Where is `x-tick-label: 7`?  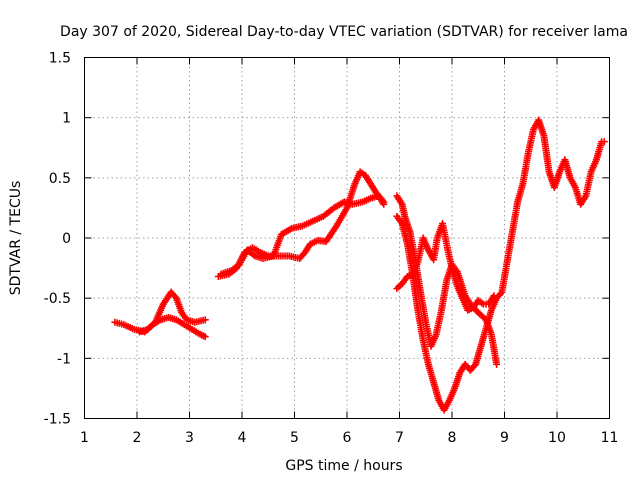
x-tick-label: 7 is located at coordinates (399, 438).